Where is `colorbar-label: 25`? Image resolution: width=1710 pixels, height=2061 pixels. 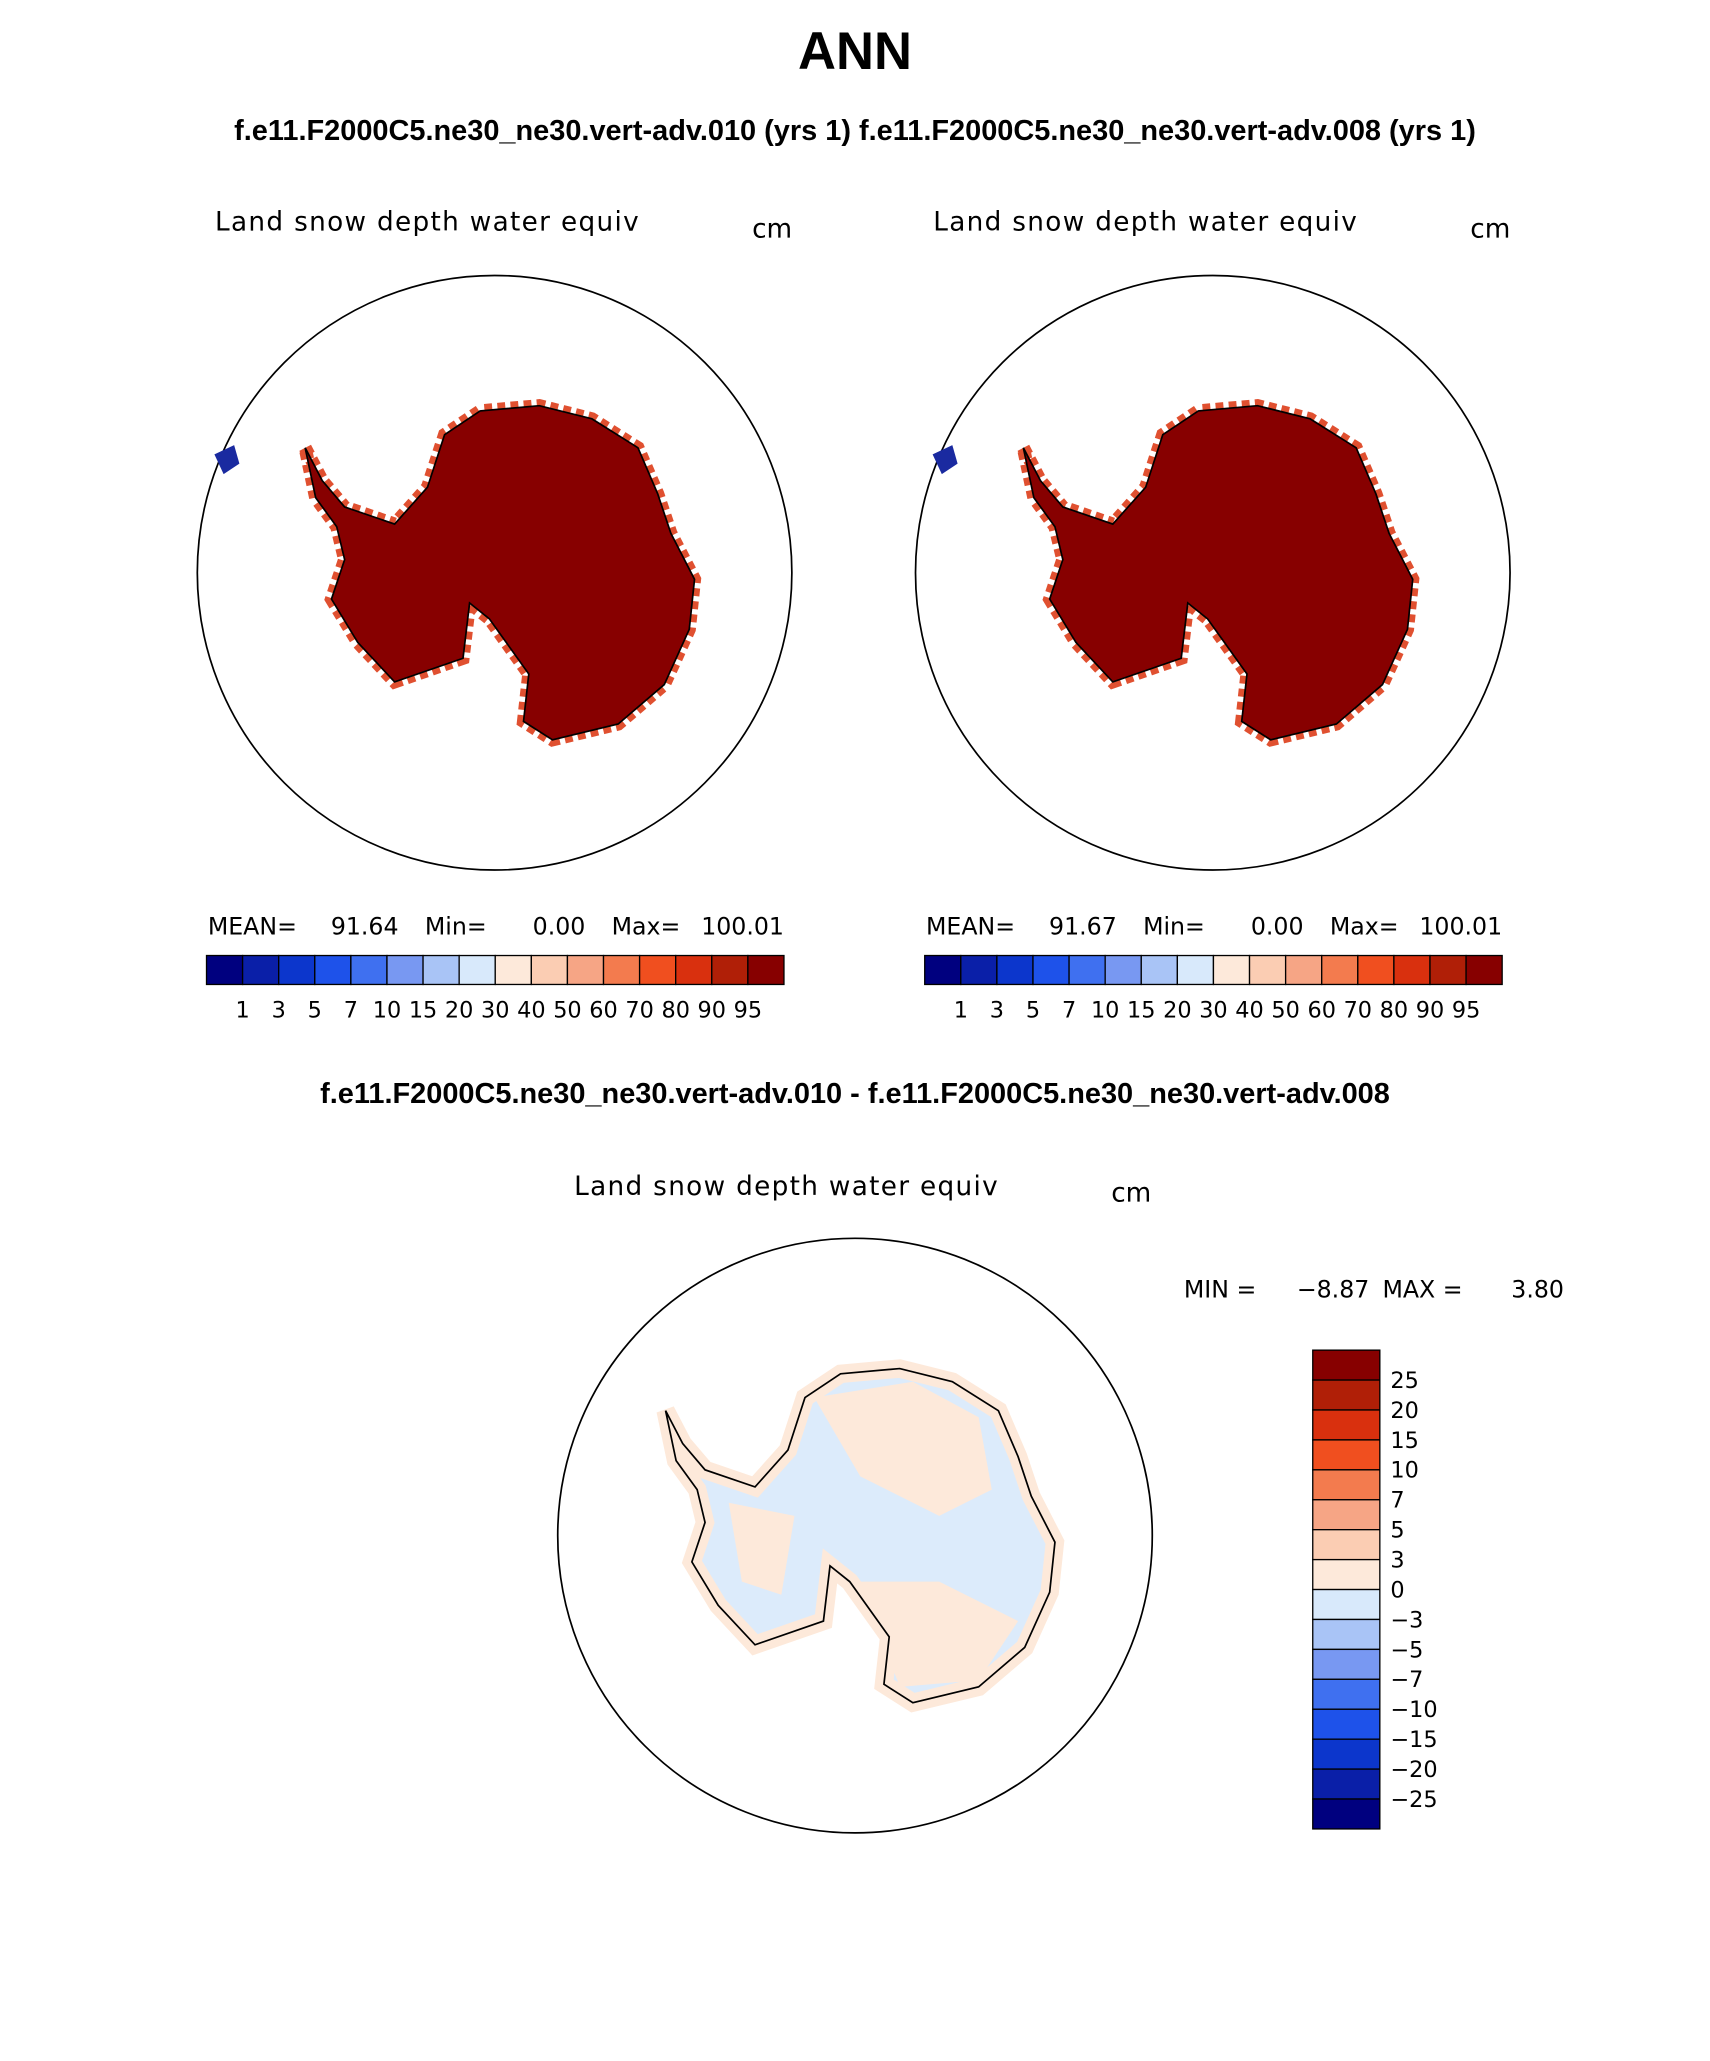 colorbar-label: 25 is located at coordinates (1404, 1381).